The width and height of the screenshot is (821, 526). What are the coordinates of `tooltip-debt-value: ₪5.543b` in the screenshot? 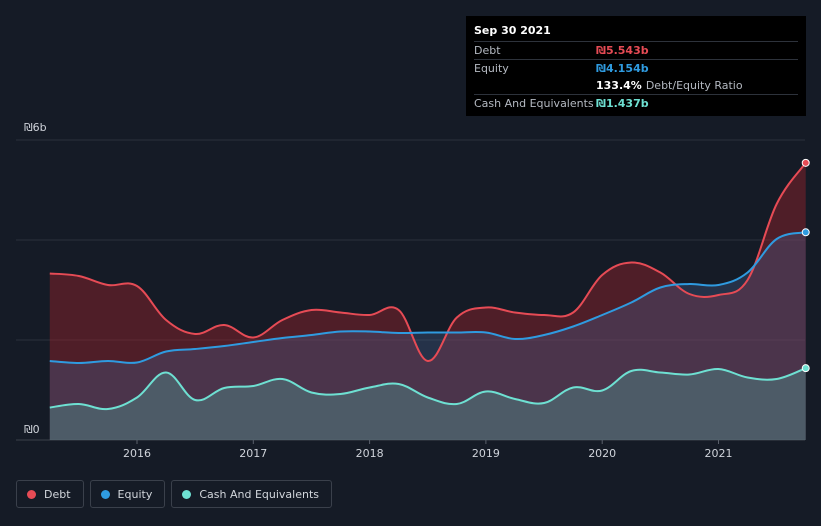 It's located at (622, 50).